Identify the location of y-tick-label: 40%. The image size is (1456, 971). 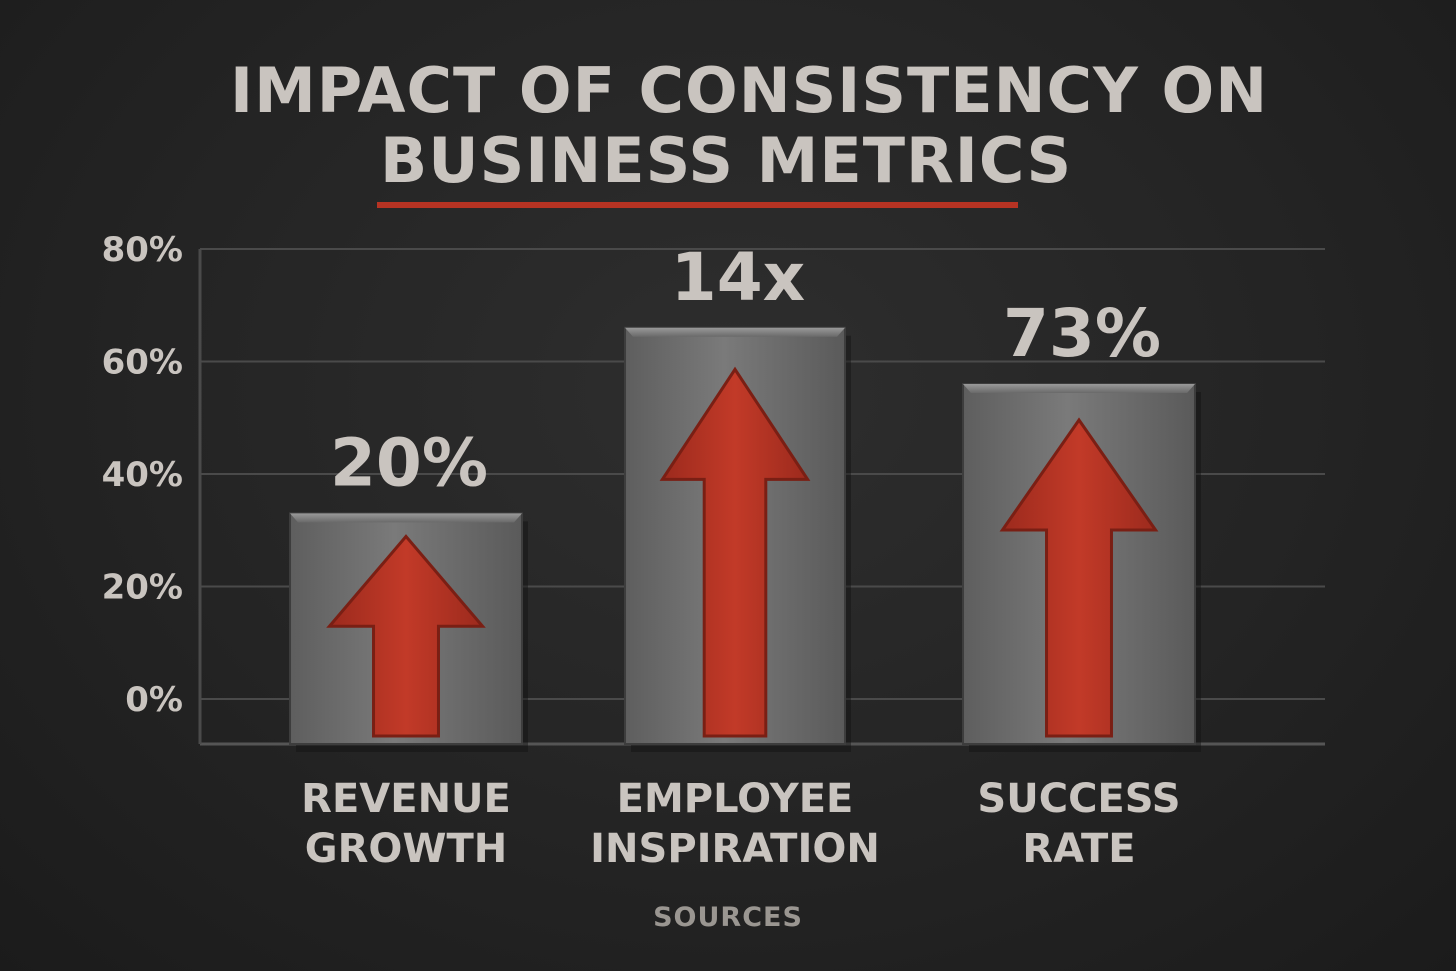
(142, 475).